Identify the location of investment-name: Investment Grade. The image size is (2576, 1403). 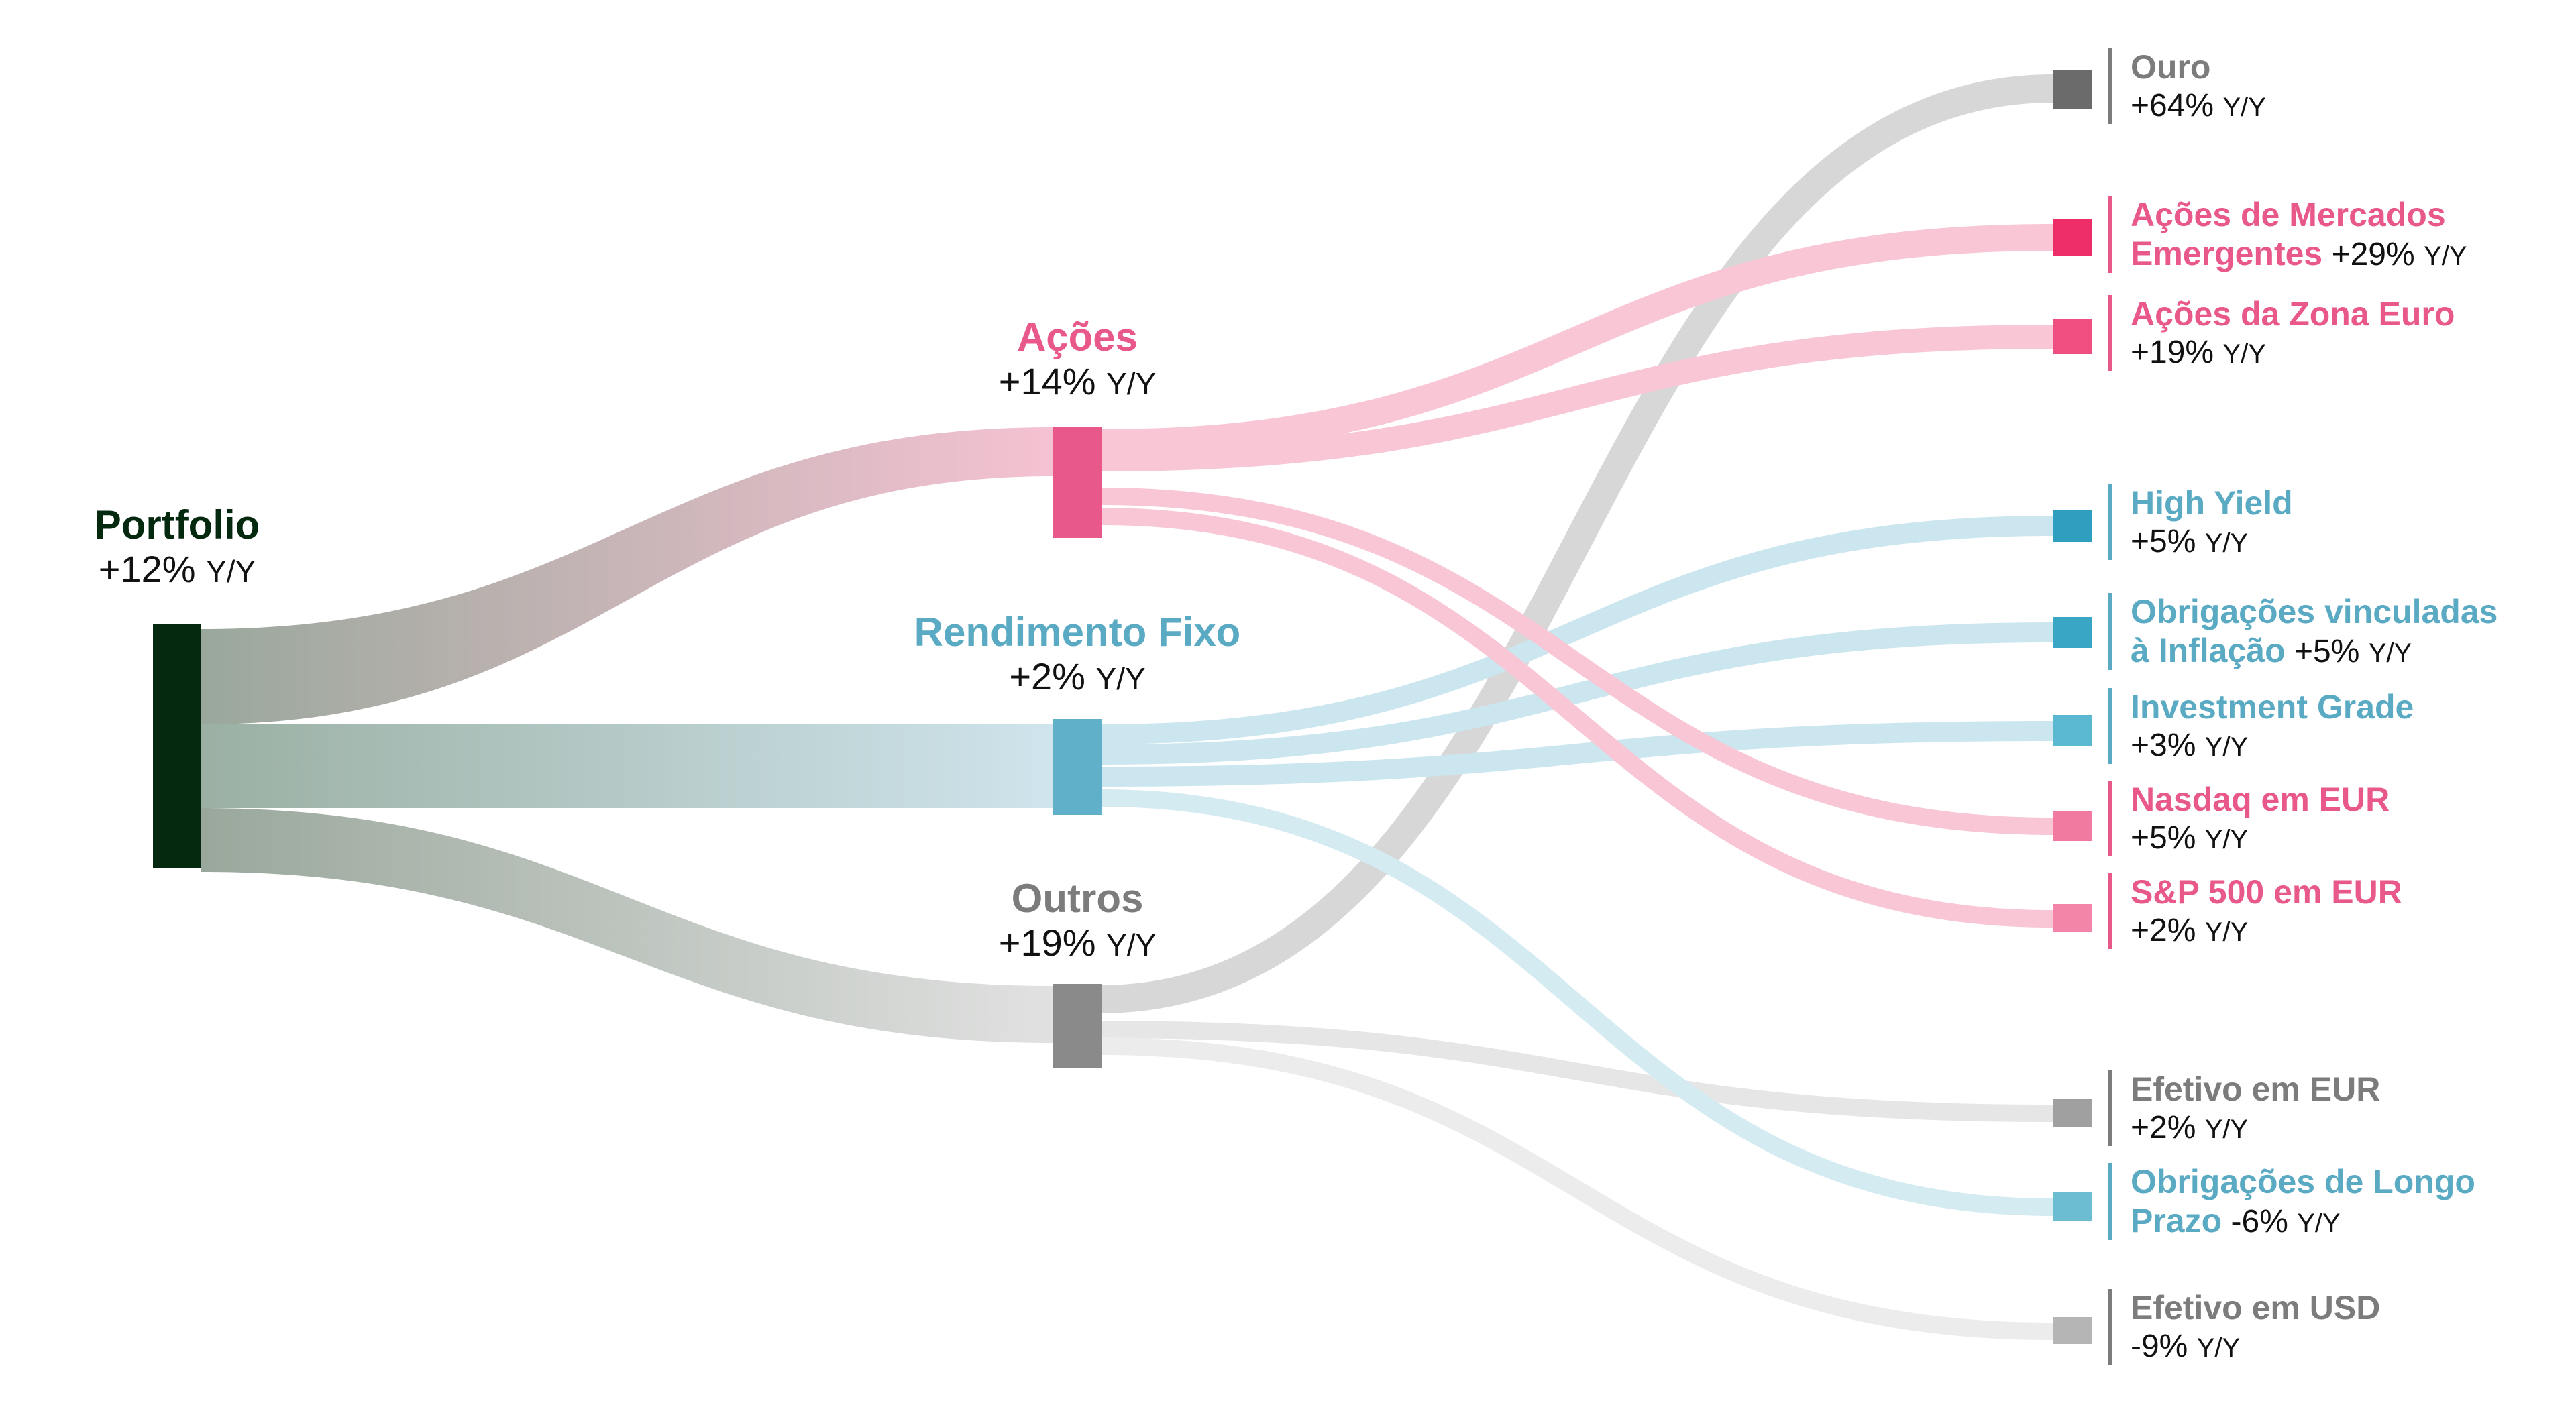
(2272, 707).